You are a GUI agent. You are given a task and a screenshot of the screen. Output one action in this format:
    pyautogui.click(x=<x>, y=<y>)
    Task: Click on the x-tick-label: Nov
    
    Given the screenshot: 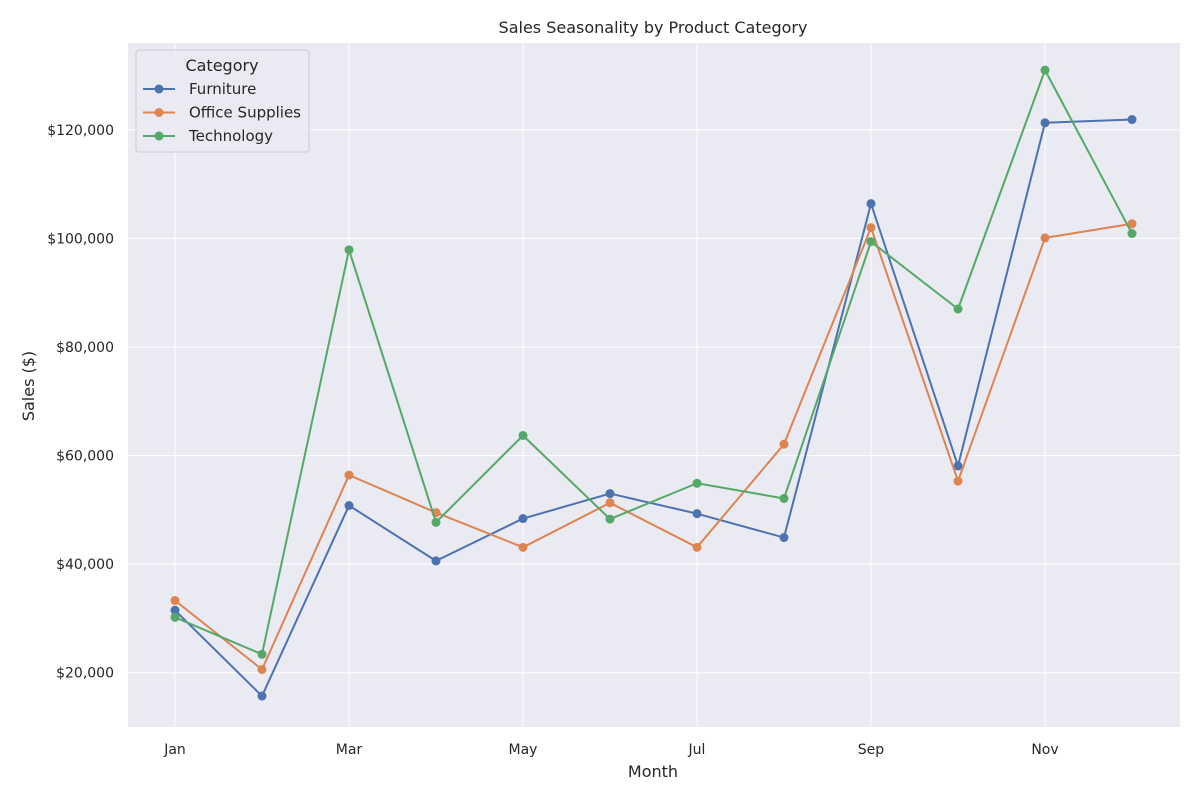 What is the action you would take?
    pyautogui.click(x=1044, y=750)
    